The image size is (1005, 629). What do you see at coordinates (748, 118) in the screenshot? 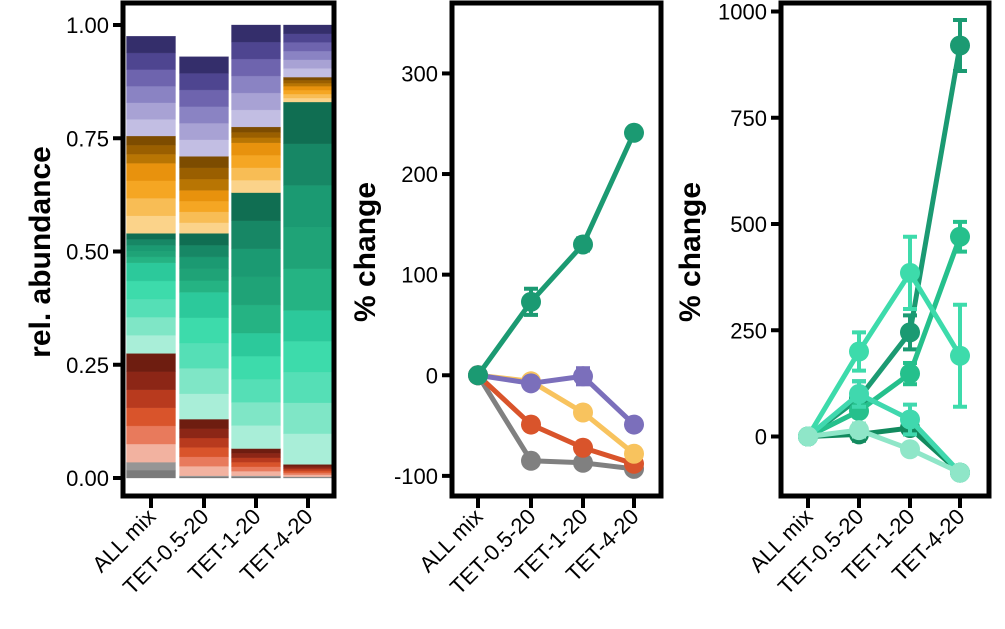
I see `y-tick-label: 750` at bounding box center [748, 118].